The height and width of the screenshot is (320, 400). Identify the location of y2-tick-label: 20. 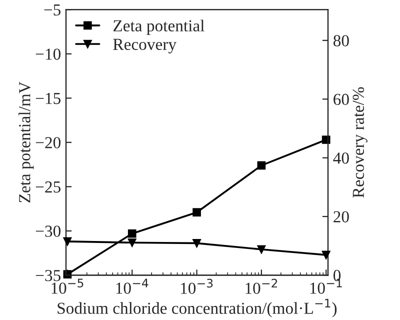
(341, 216).